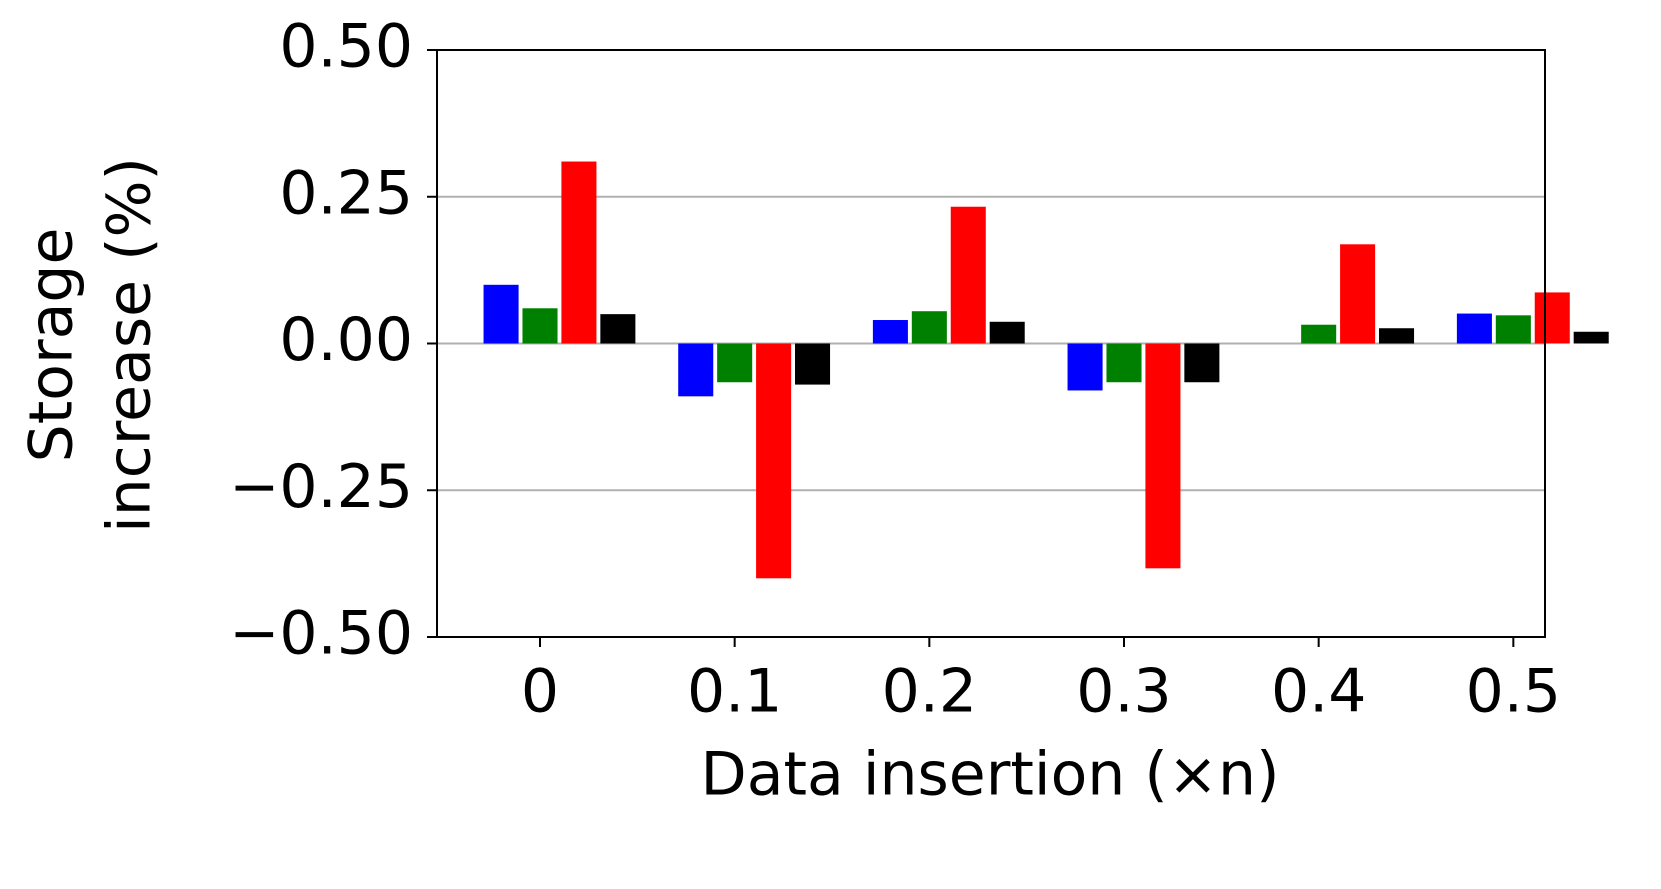  Describe the element at coordinates (540, 692) in the screenshot. I see `x-tick-label: 0` at that location.